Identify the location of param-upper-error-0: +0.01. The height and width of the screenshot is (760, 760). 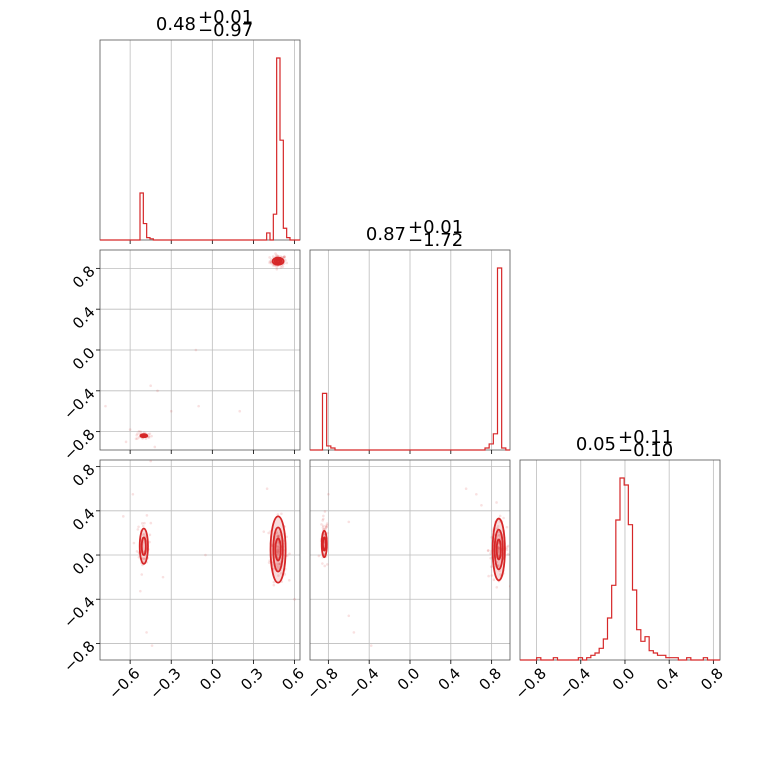
(225, 17).